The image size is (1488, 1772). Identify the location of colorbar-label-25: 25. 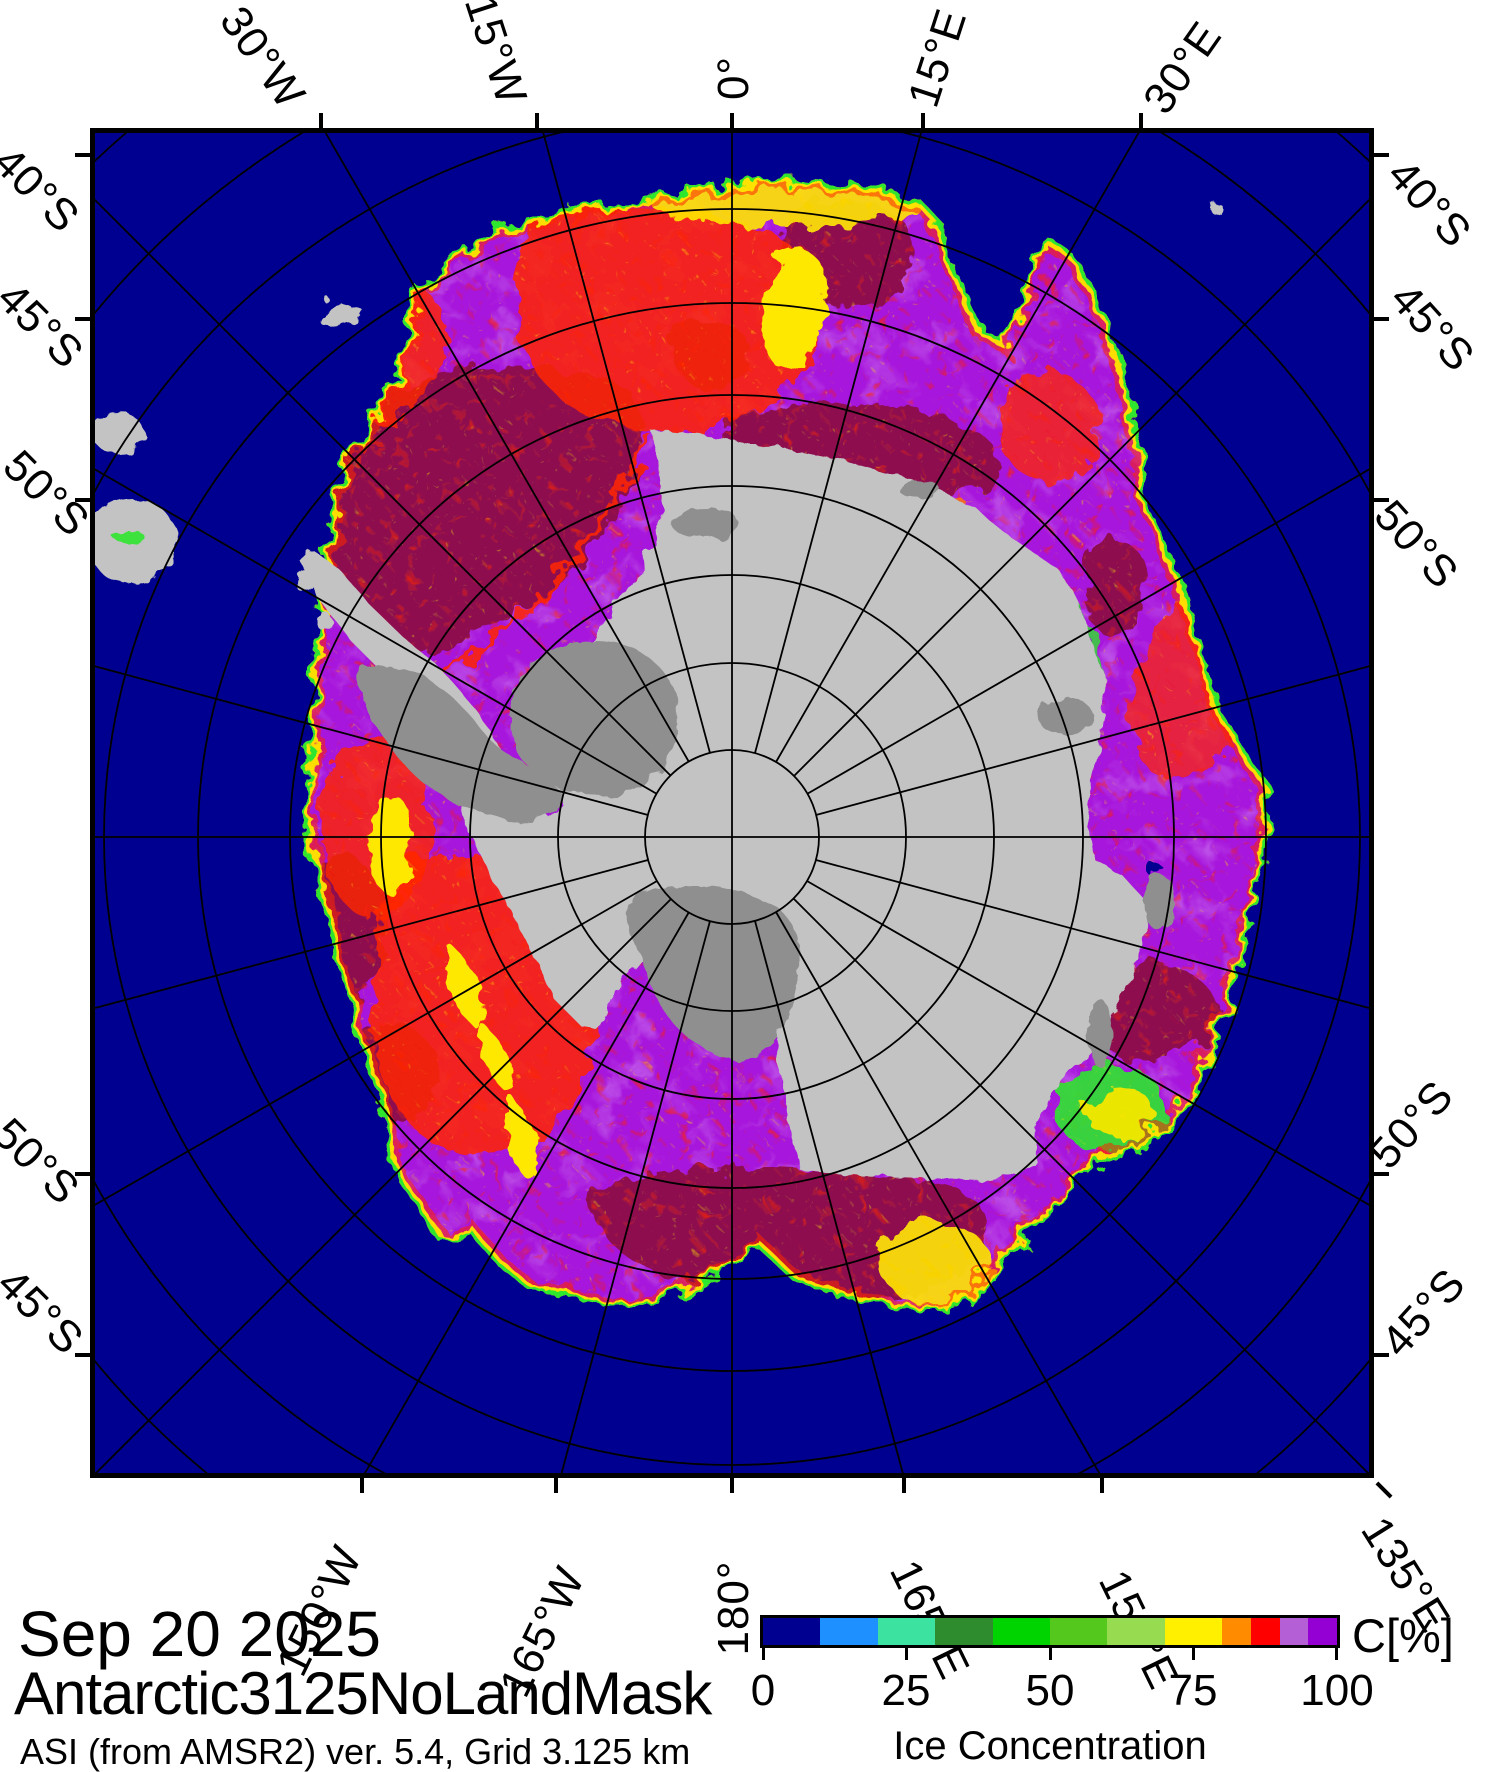
(906, 1690).